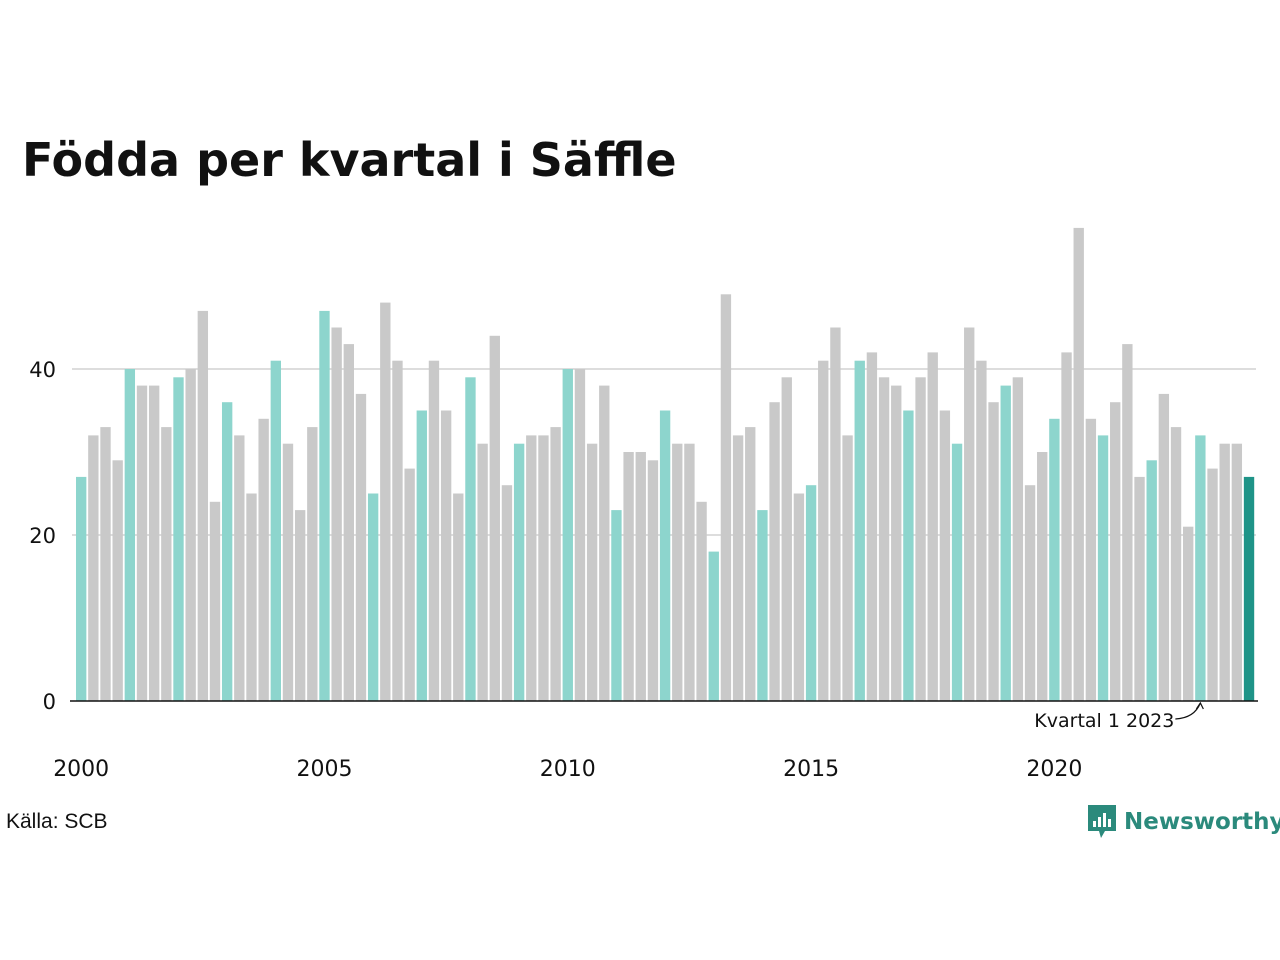  I want to click on y-axis-ticks: 0 20 40, so click(42, 536).